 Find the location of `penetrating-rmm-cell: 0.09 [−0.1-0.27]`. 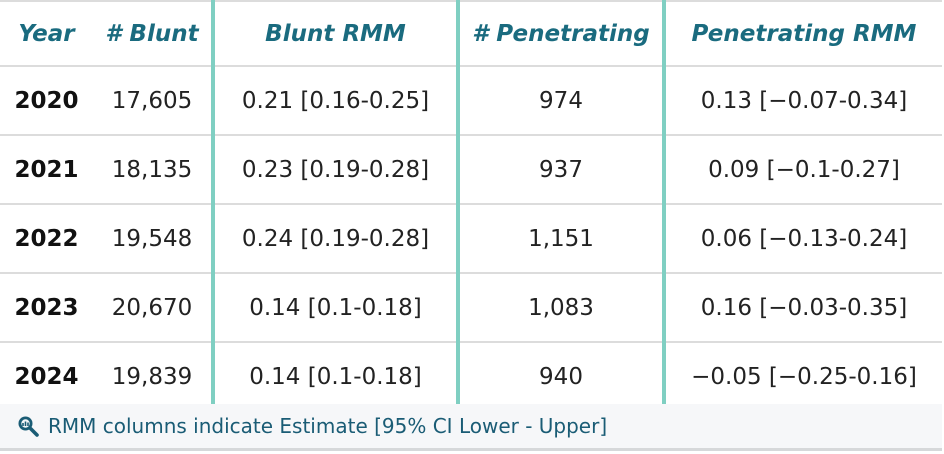

penetrating-rmm-cell: 0.09 [−0.1-0.27] is located at coordinates (803, 170).